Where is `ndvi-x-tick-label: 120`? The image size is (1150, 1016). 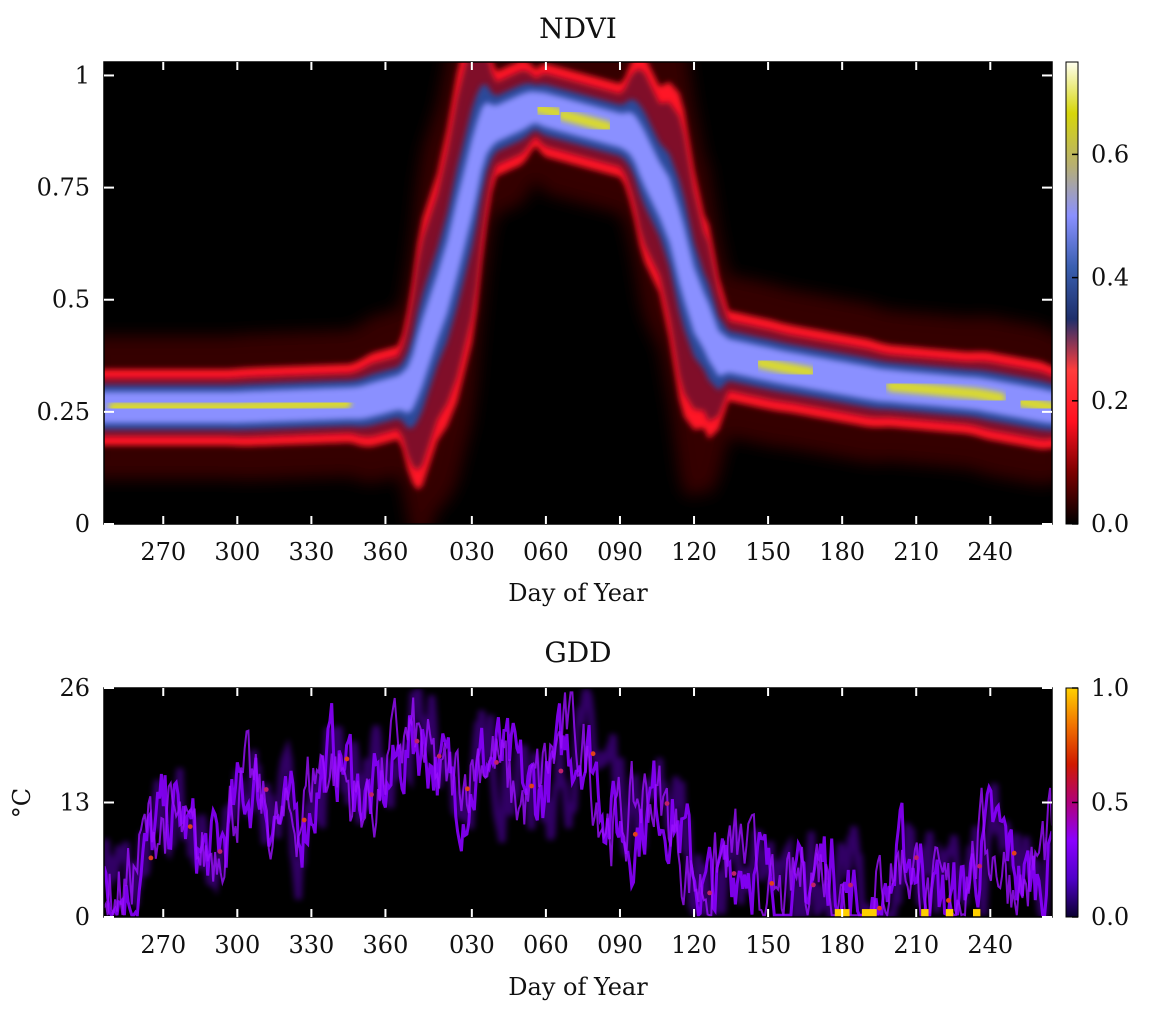
ndvi-x-tick-label: 120 is located at coordinates (694, 552).